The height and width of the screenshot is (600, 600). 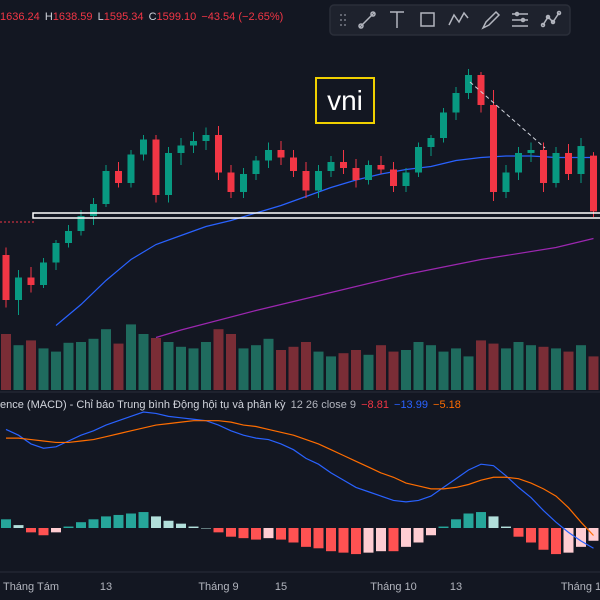 I want to click on high-value: 1638.59, so click(x=73, y=17).